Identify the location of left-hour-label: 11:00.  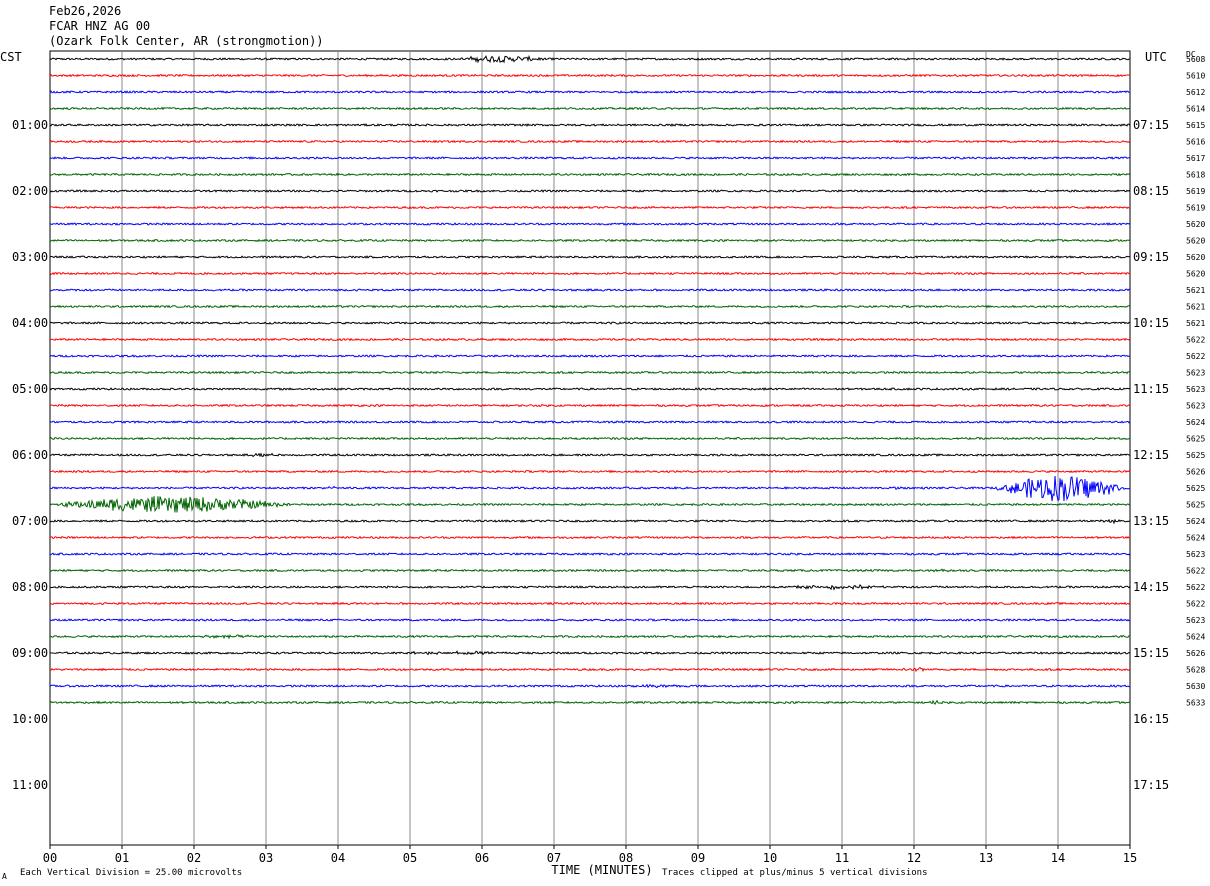
(30, 785).